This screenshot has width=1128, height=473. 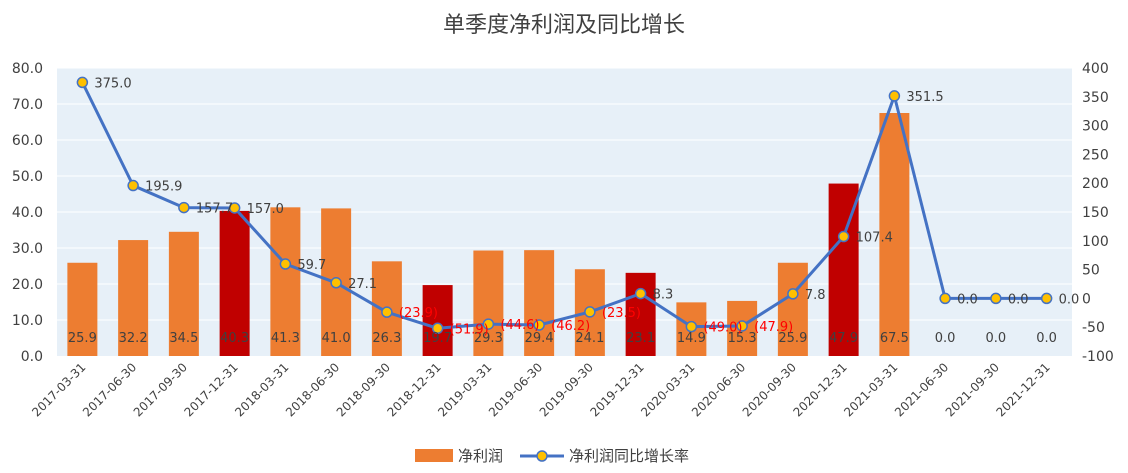 What do you see at coordinates (566, 389) in the screenshot?
I see `x-tick-label: 2019-09-30` at bounding box center [566, 389].